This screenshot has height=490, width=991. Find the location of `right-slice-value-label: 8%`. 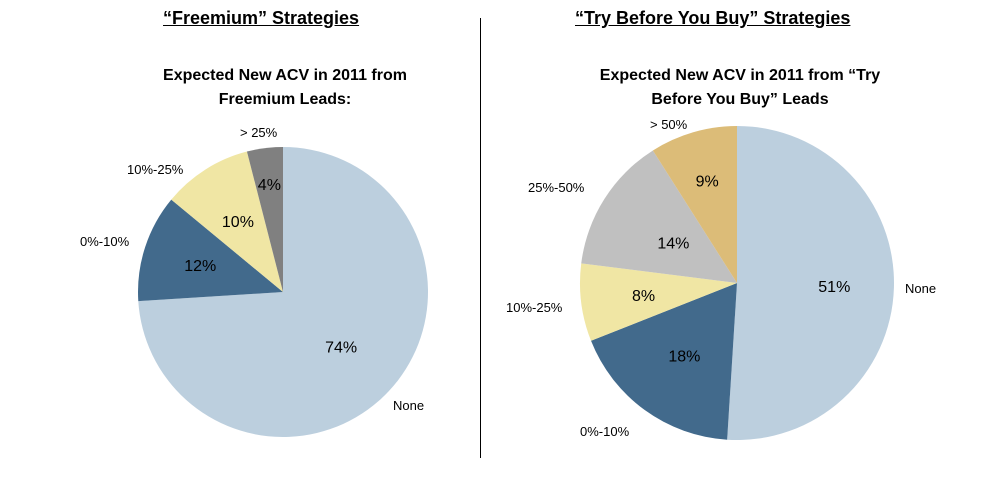

right-slice-value-label: 8% is located at coordinates (643, 296).